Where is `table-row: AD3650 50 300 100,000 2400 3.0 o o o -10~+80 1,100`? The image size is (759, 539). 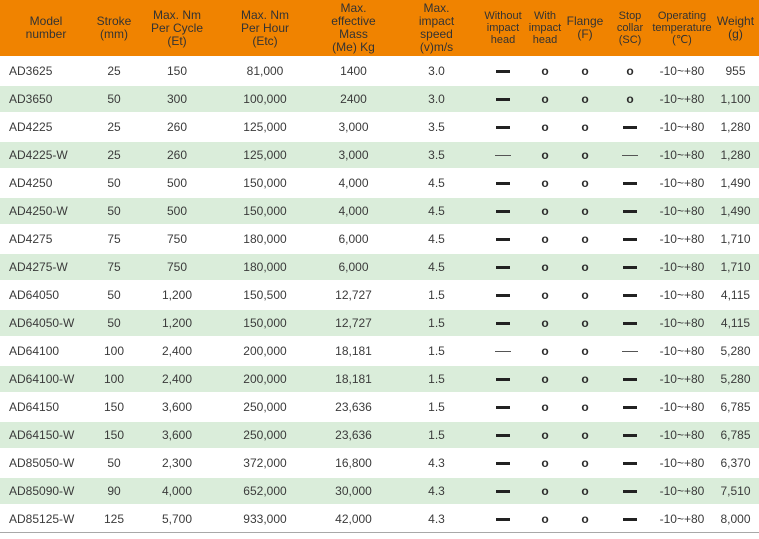
table-row: AD3650 50 300 100,000 2400 3.0 o o o -10~+80 1,100 is located at coordinates (379, 100).